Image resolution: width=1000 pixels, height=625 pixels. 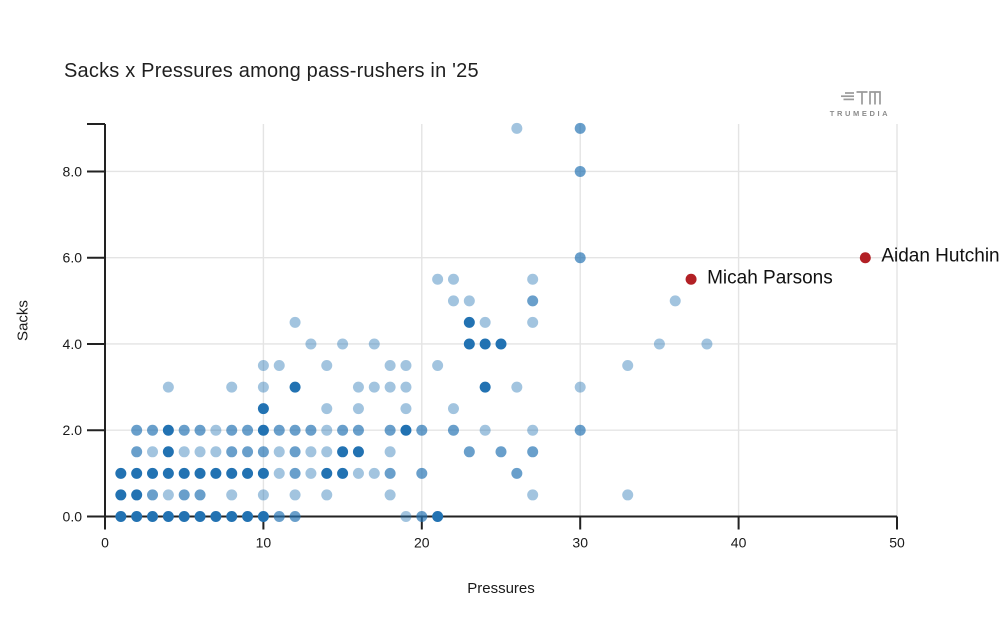 What do you see at coordinates (865, 258) in the screenshot?
I see `highlight-point-aidan-hutchinson` at bounding box center [865, 258].